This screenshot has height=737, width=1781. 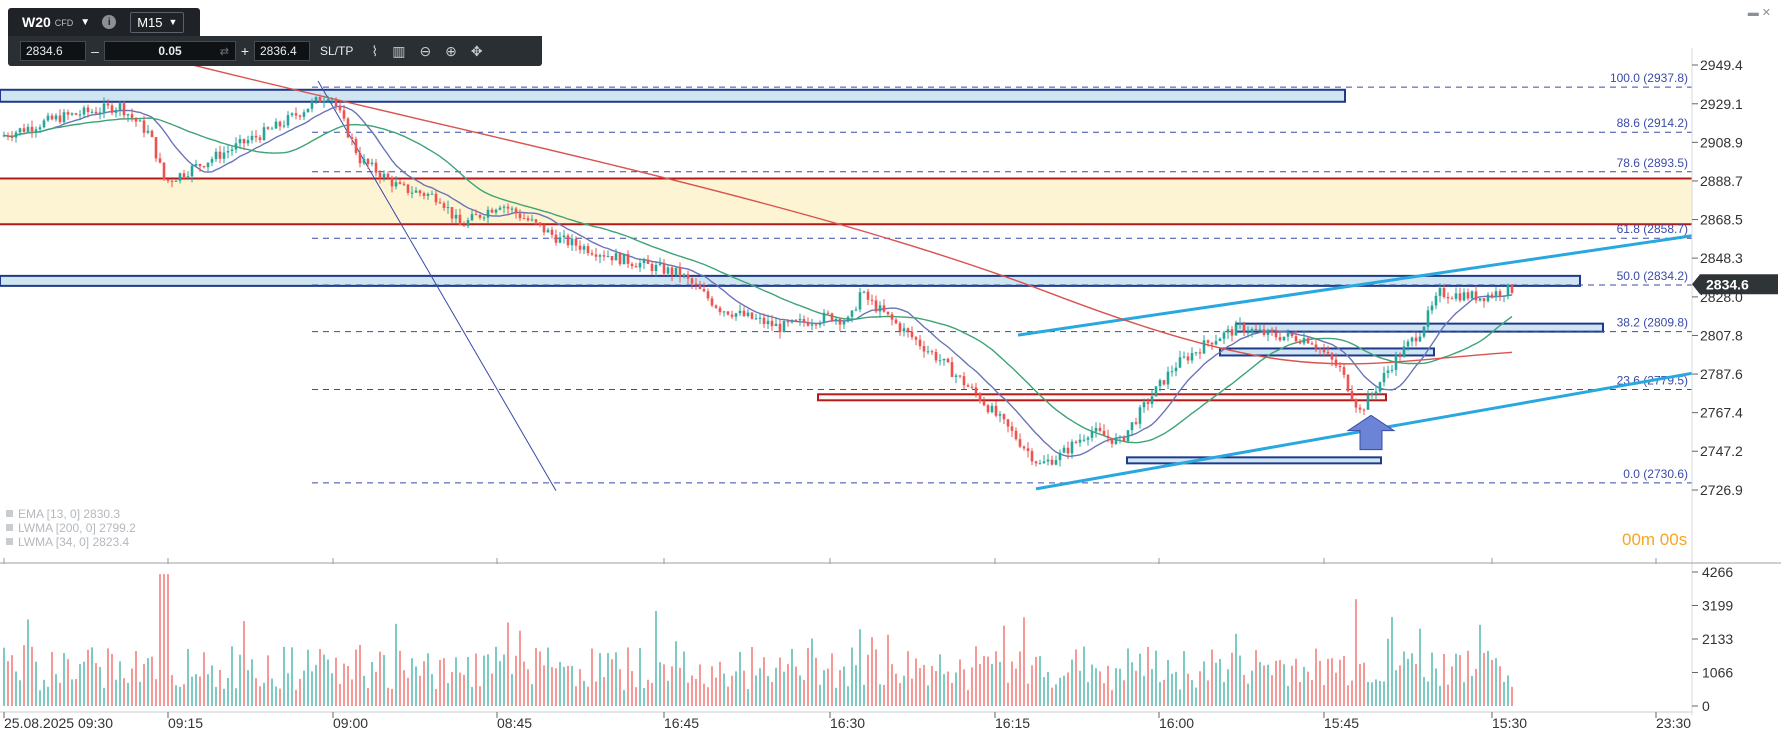 What do you see at coordinates (476, 50) in the screenshot?
I see `move-icon: ✥` at bounding box center [476, 50].